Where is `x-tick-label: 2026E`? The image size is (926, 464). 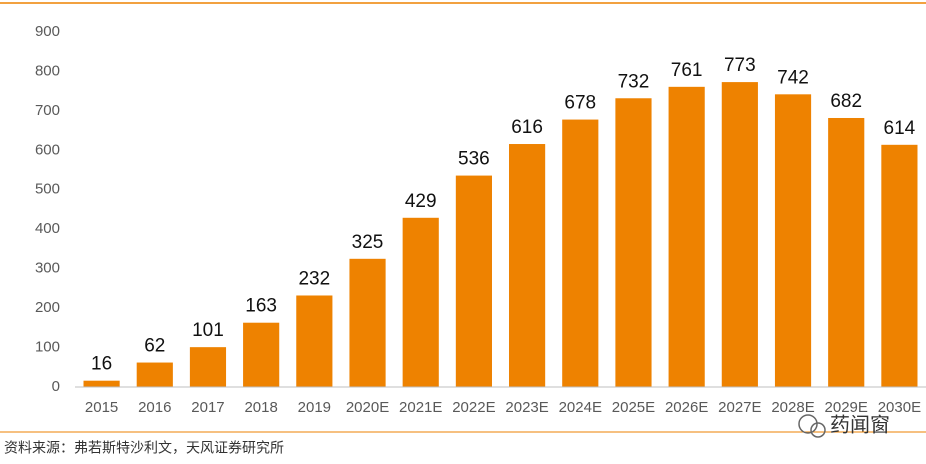 x-tick-label: 2026E is located at coordinates (686, 407).